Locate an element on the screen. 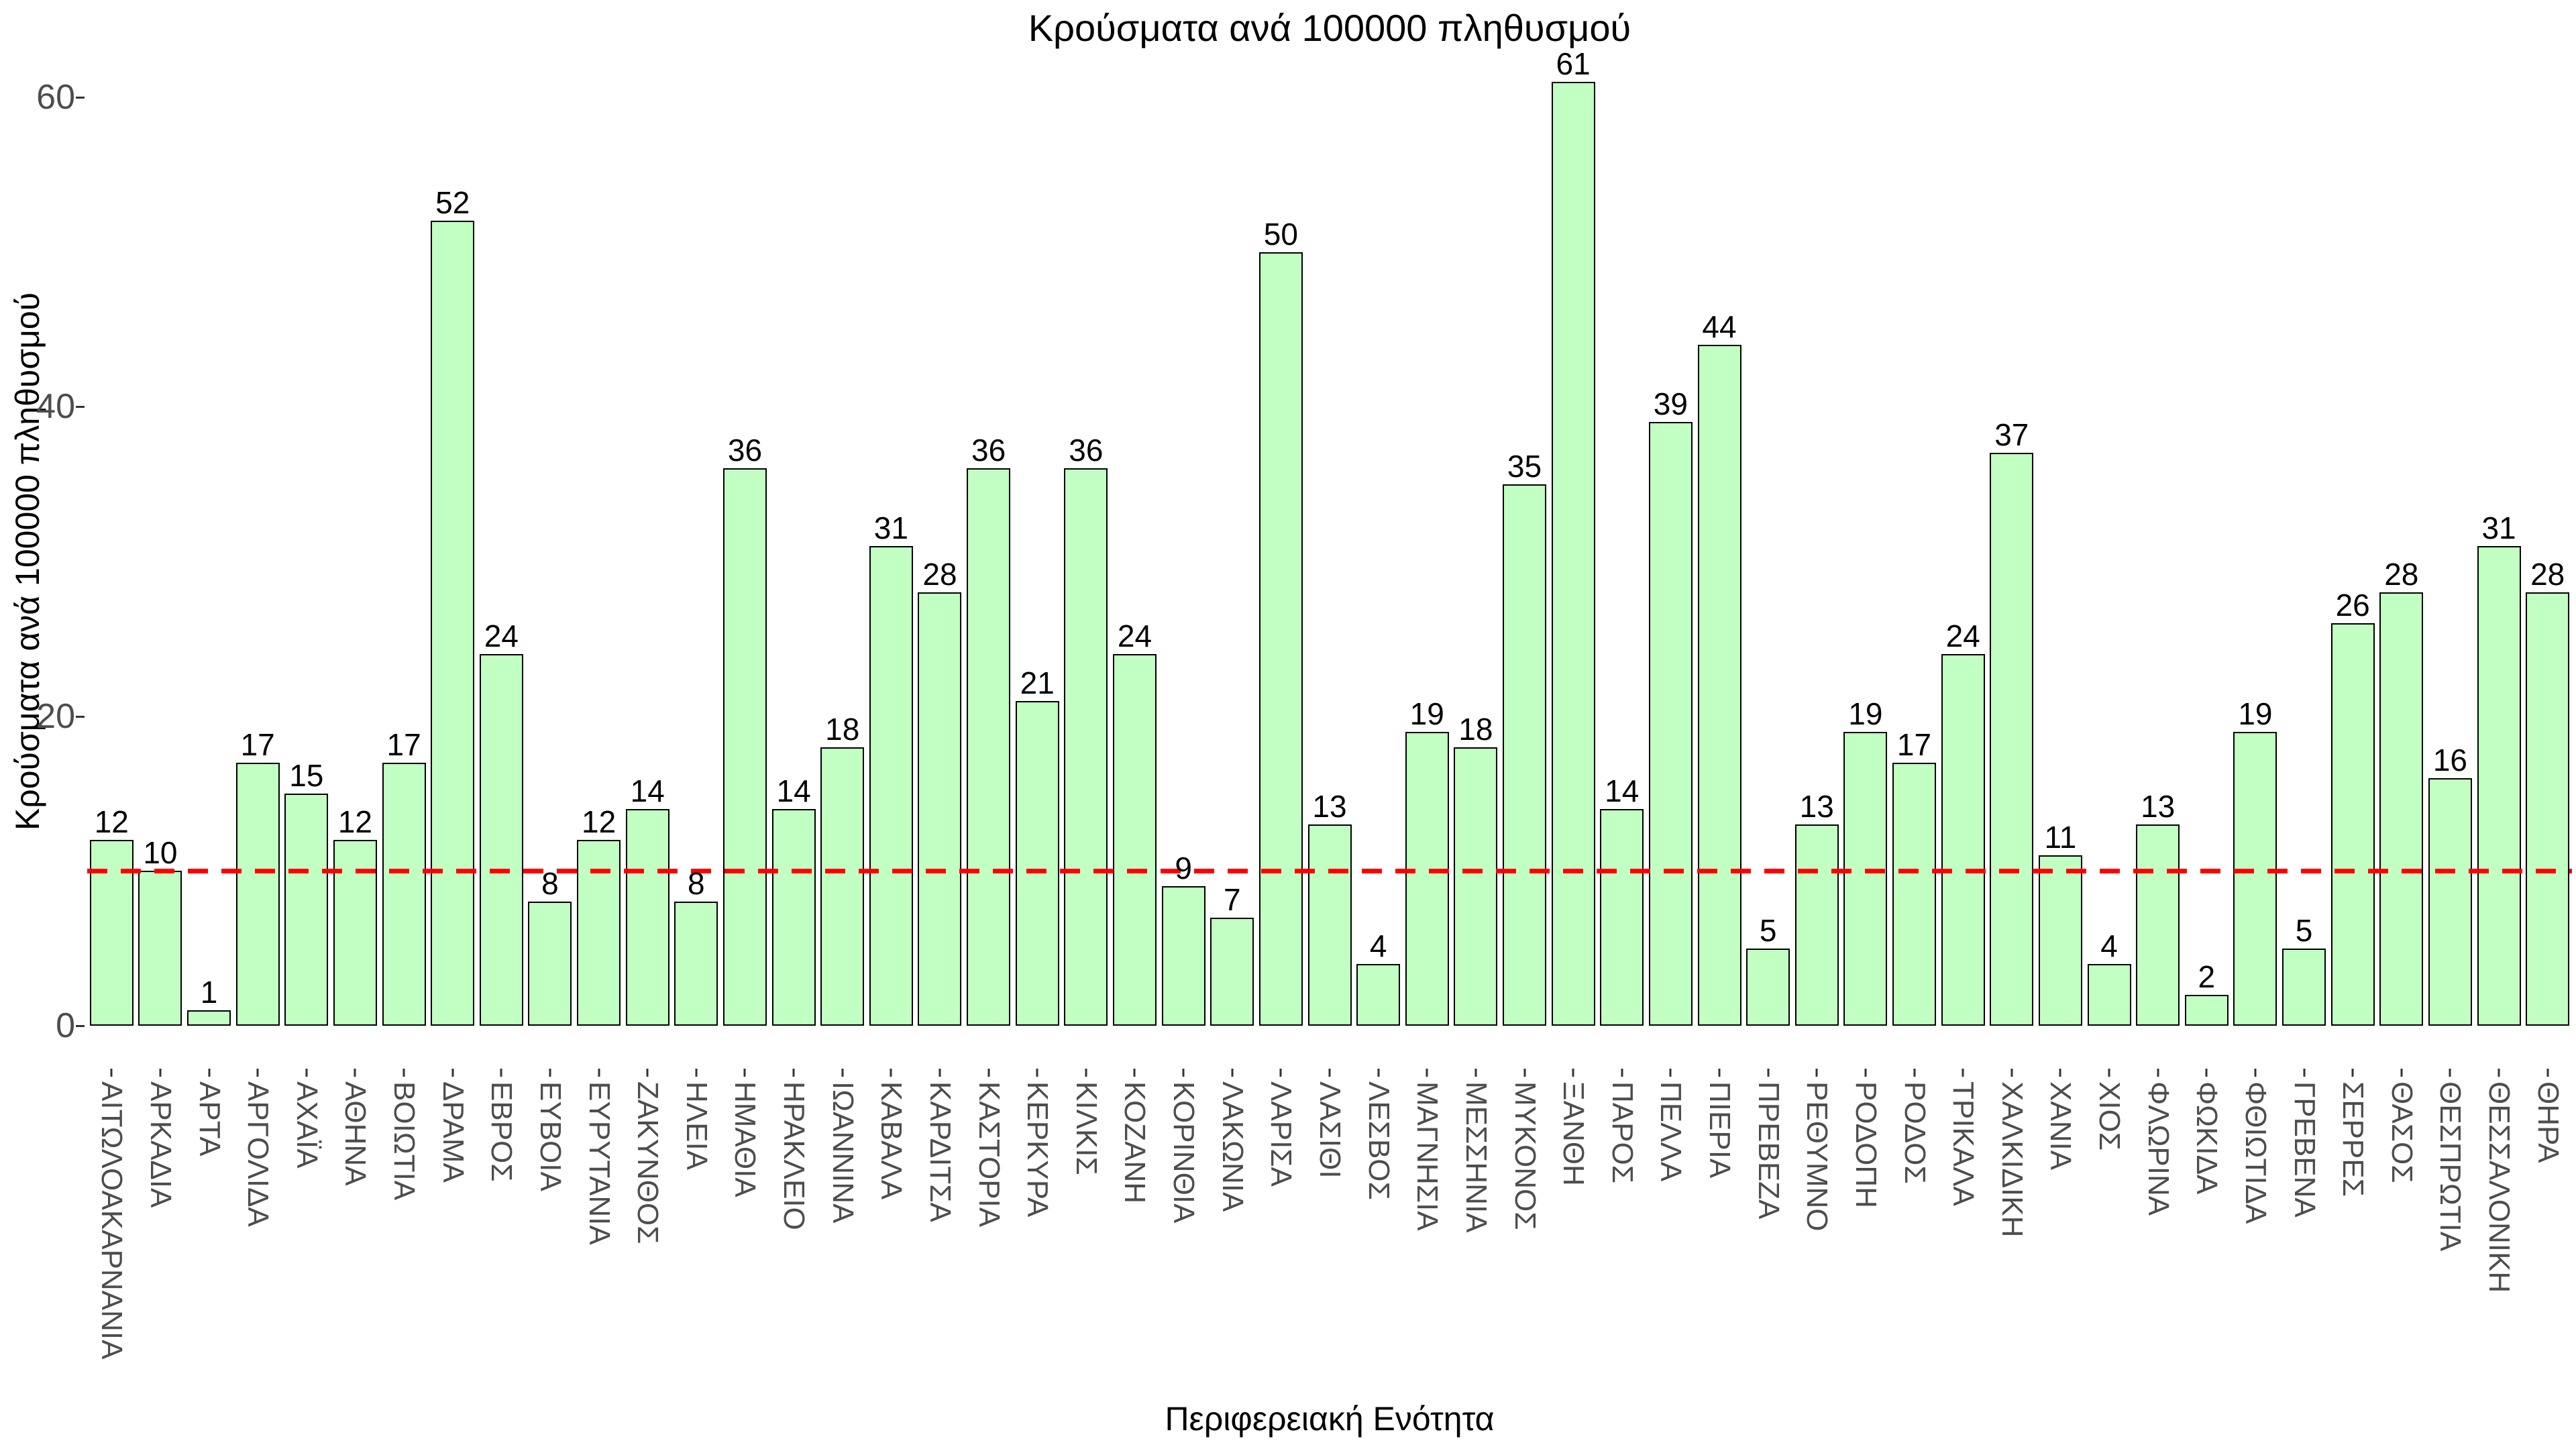 The width and height of the screenshot is (2576, 1449). bar-value-label: 9 is located at coordinates (1183, 868).